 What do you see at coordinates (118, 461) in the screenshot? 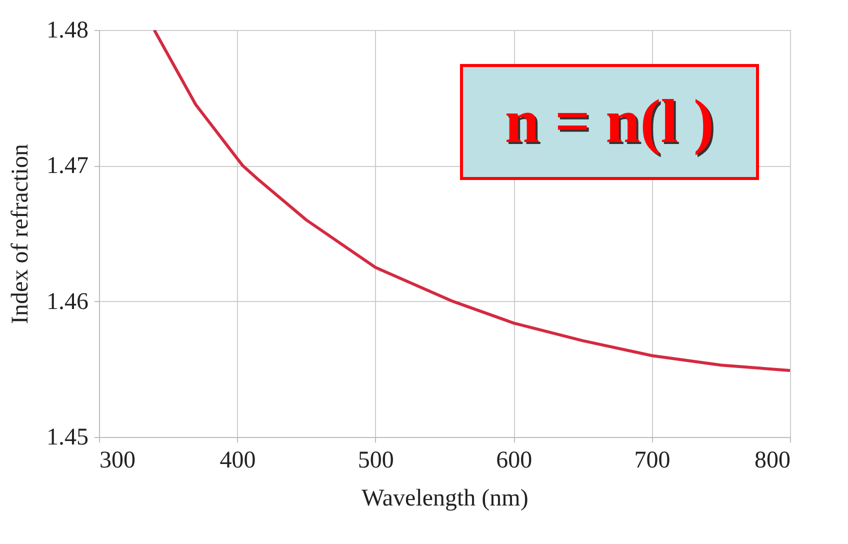
I see `x-tick-label: 300` at bounding box center [118, 461].